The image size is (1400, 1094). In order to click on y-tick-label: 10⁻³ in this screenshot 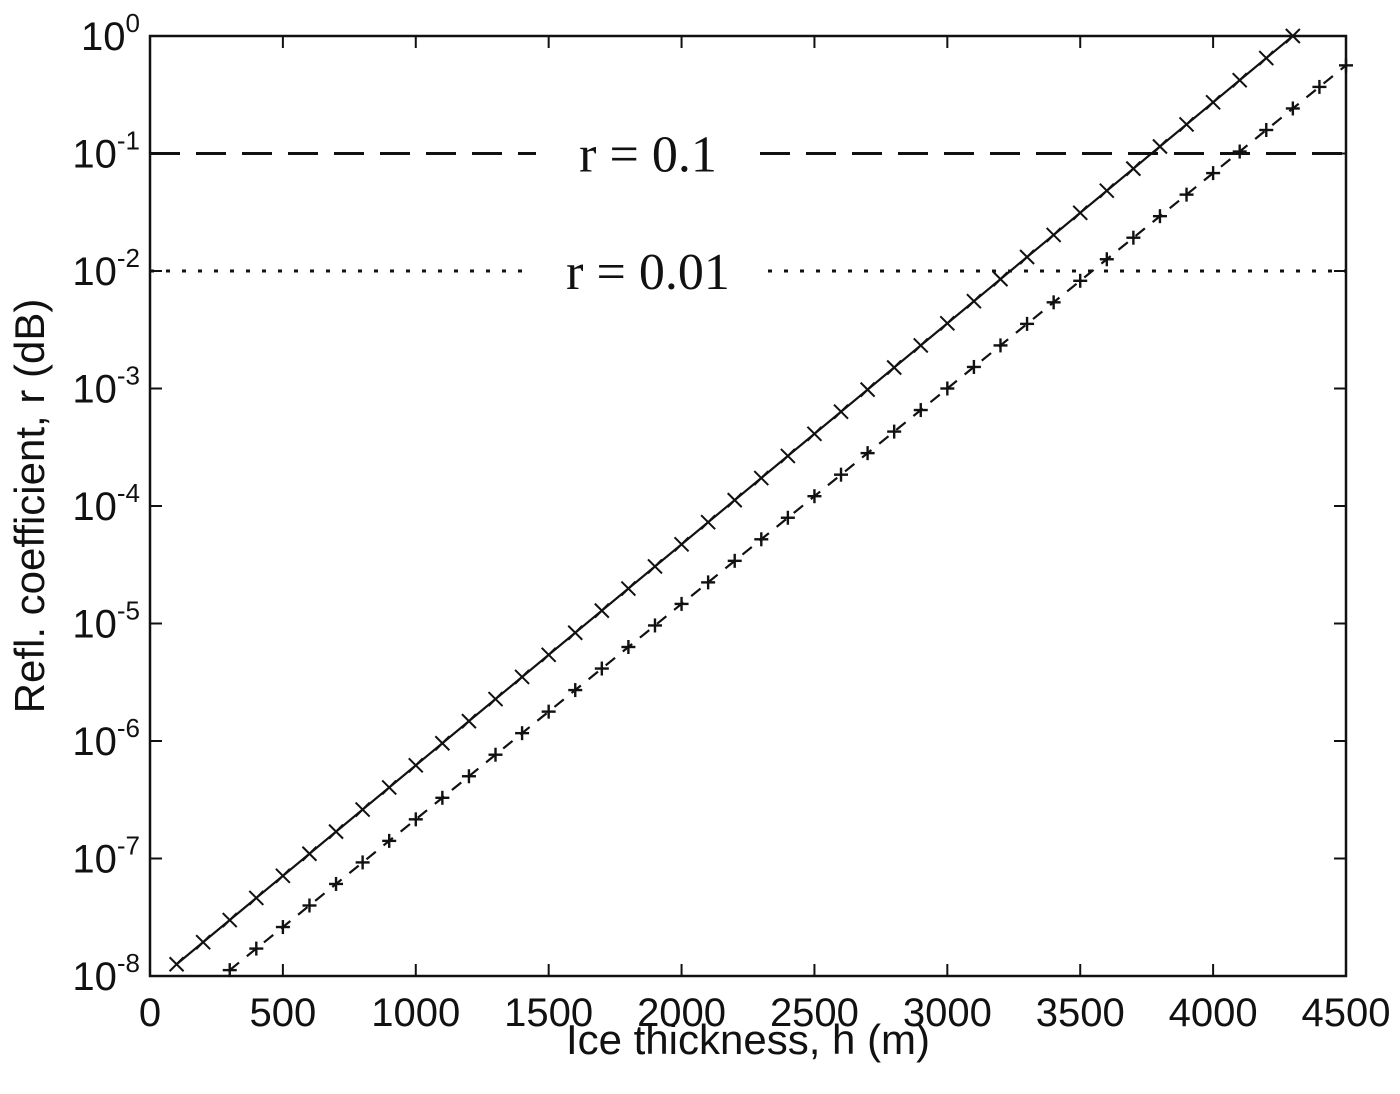, I will do `click(106, 386)`.